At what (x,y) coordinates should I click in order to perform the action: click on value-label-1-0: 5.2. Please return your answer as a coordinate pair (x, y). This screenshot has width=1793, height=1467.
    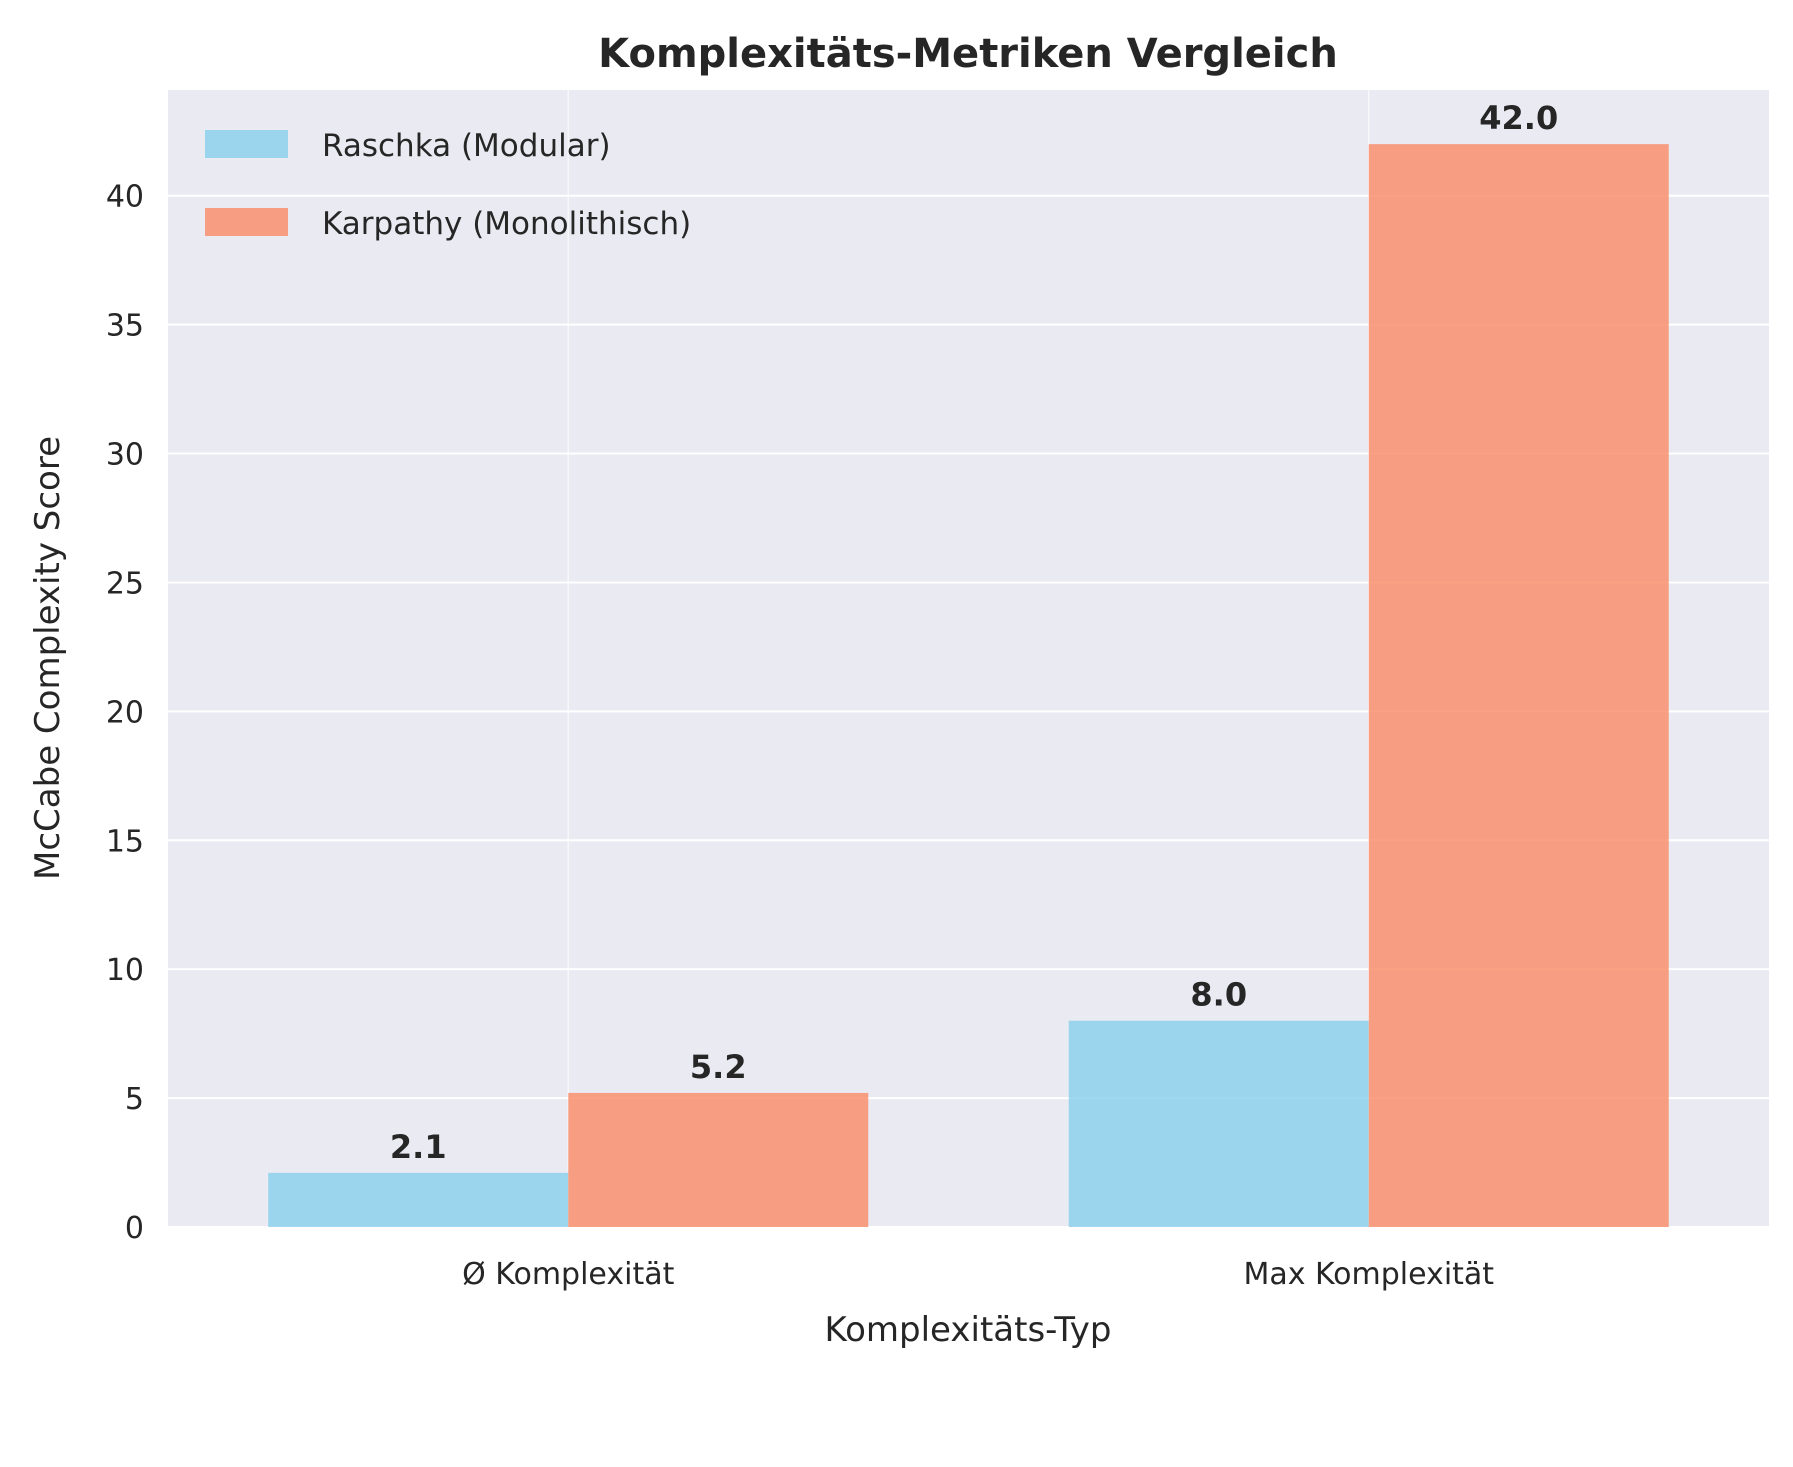
    Looking at the image, I should click on (718, 1067).